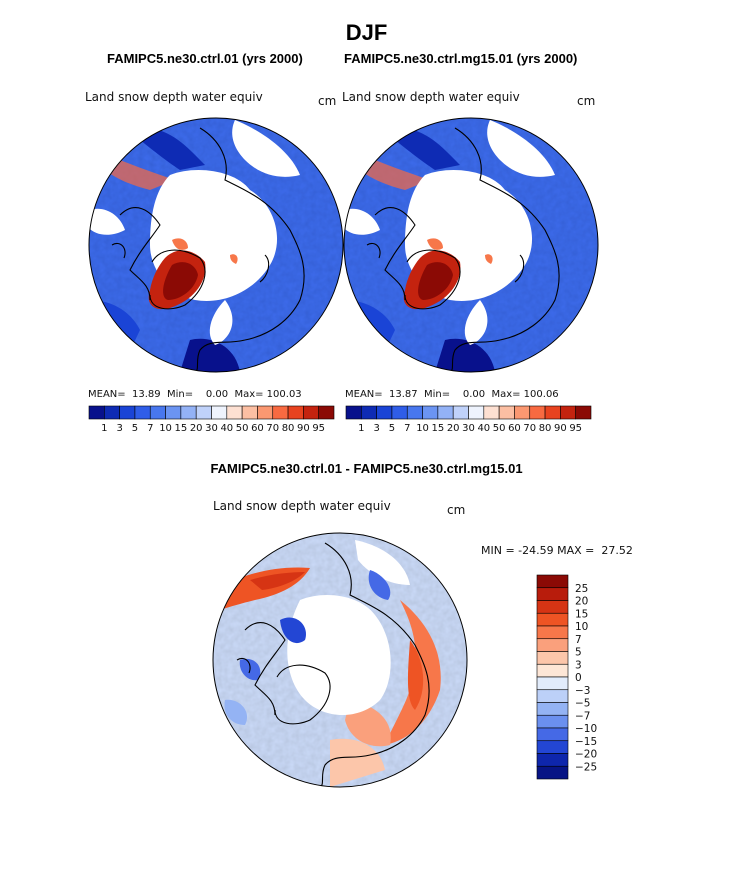  Describe the element at coordinates (361, 428) in the screenshot. I see `right-colorbar-tick-label: 1` at that location.